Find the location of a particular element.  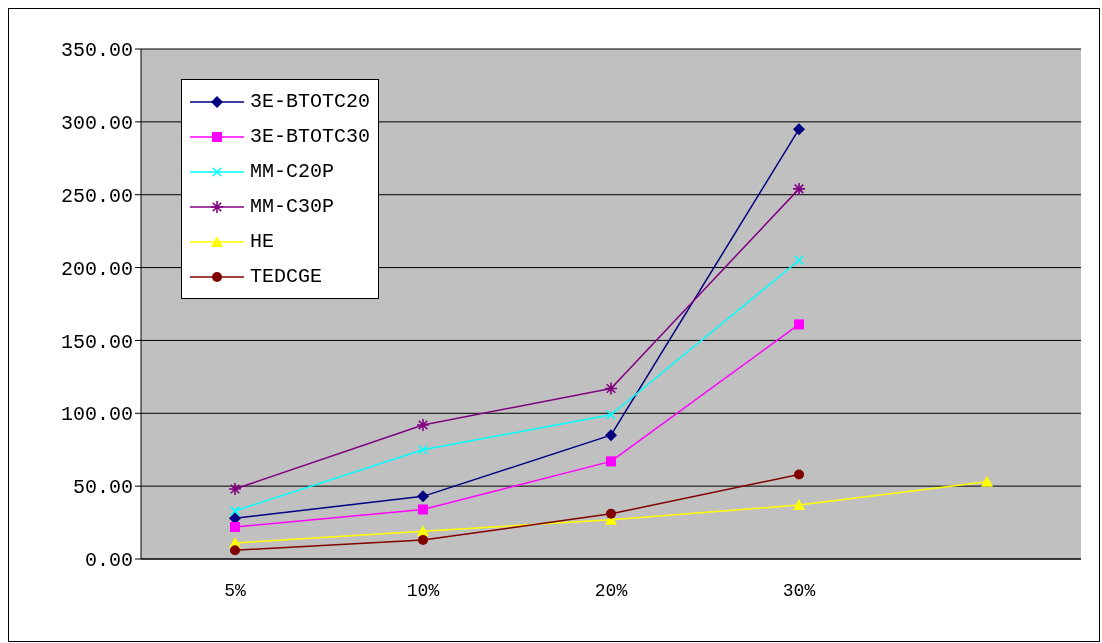

y-tick-label: 350.00 is located at coordinates (96, 51).